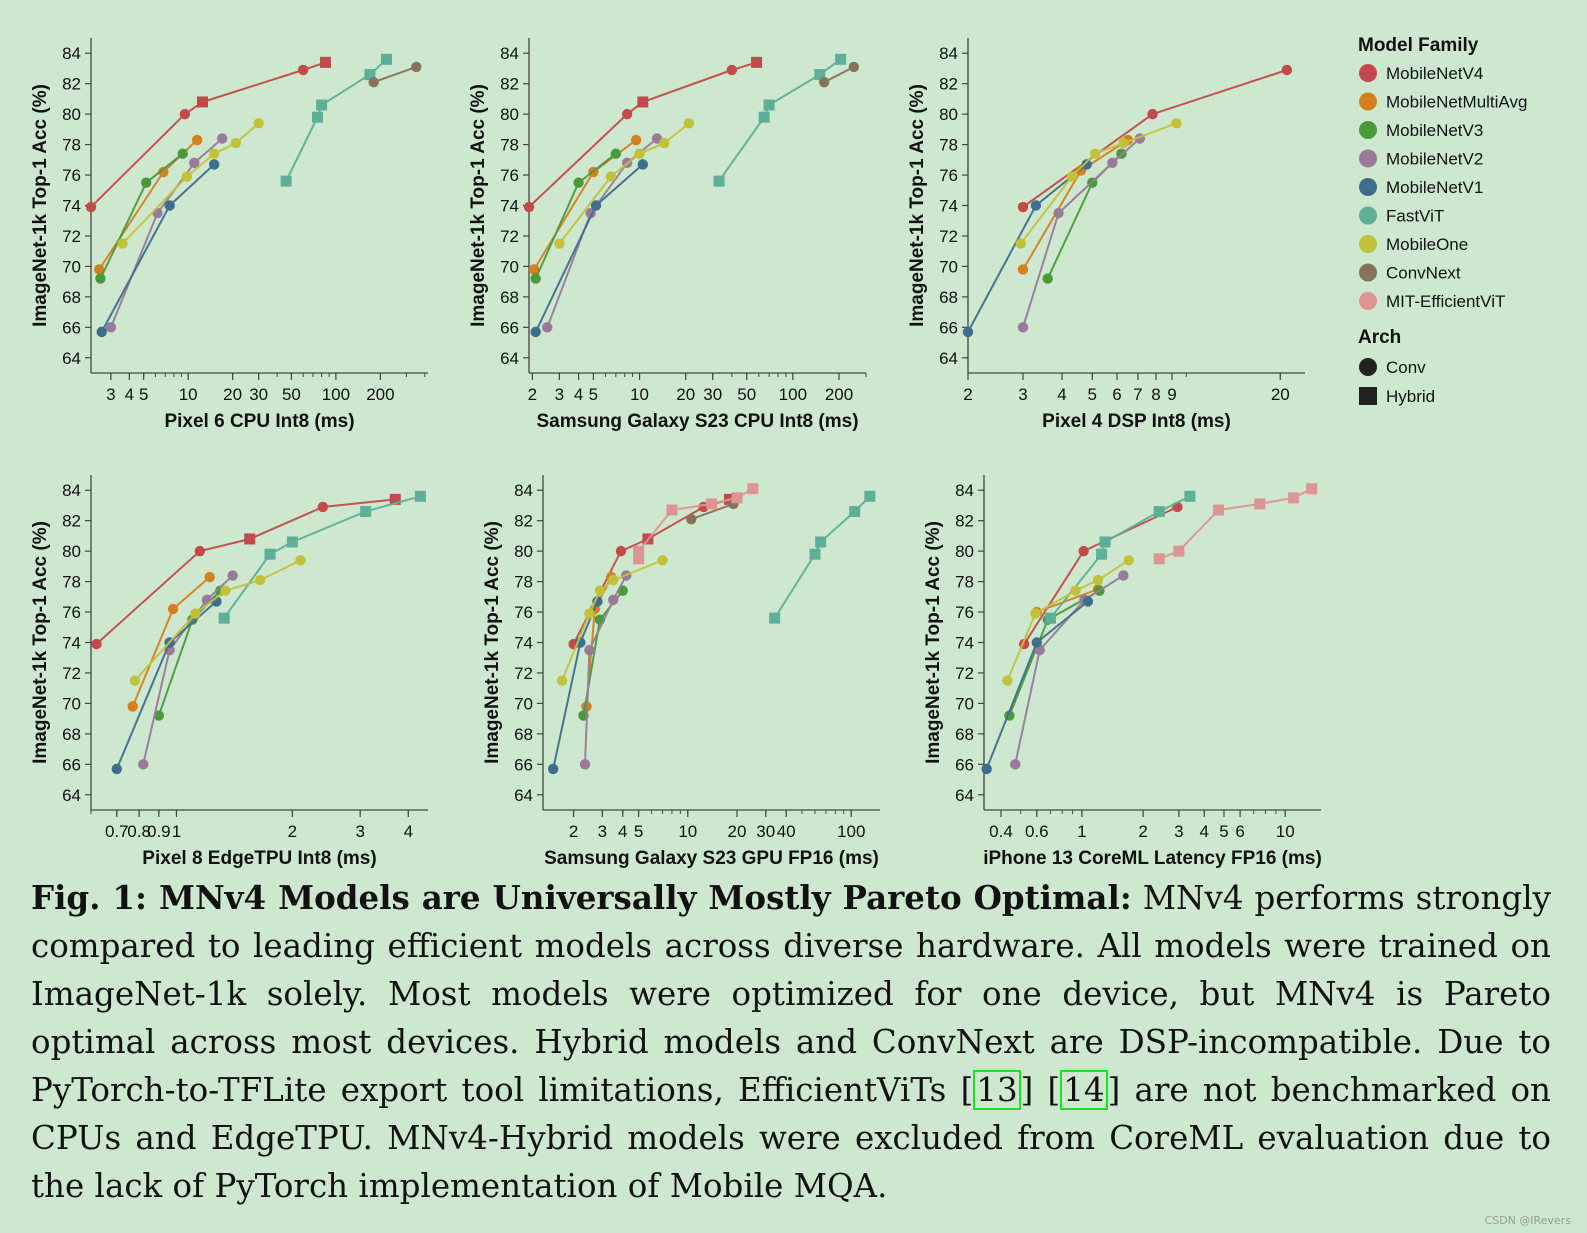 The width and height of the screenshot is (1587, 1233). I want to click on x-axis-title: Samsung Galaxy S23 GPU FP16 (ms), so click(711, 858).